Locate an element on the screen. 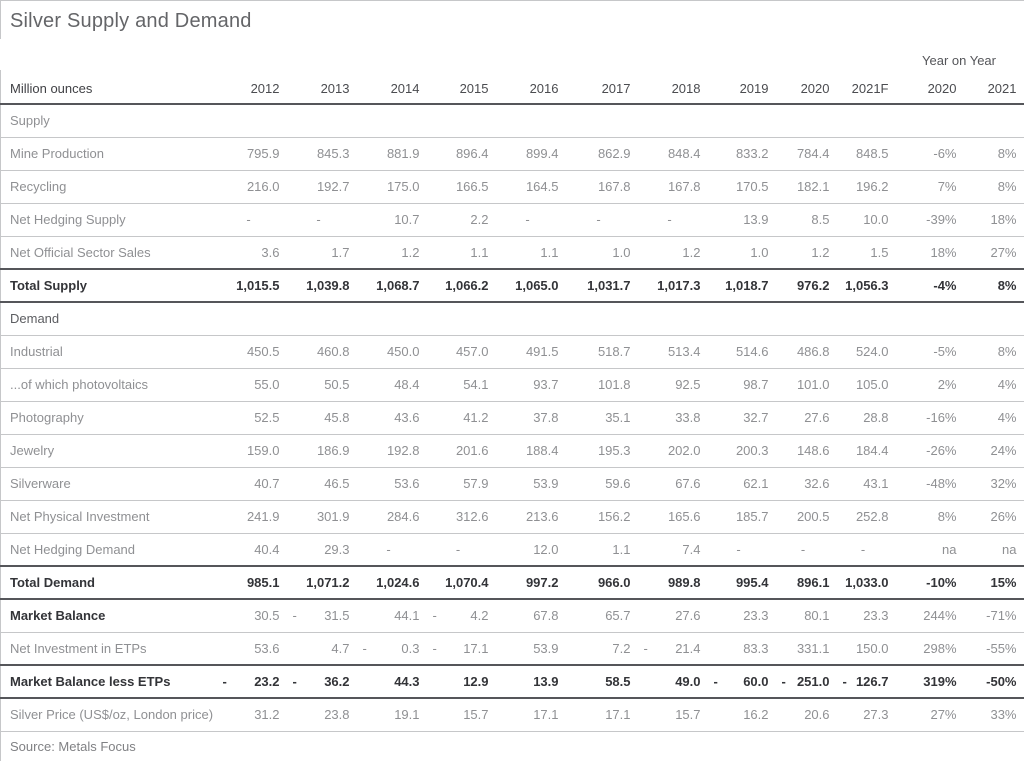 The image size is (1024, 761). value-cell: 997.2 is located at coordinates (532, 582).